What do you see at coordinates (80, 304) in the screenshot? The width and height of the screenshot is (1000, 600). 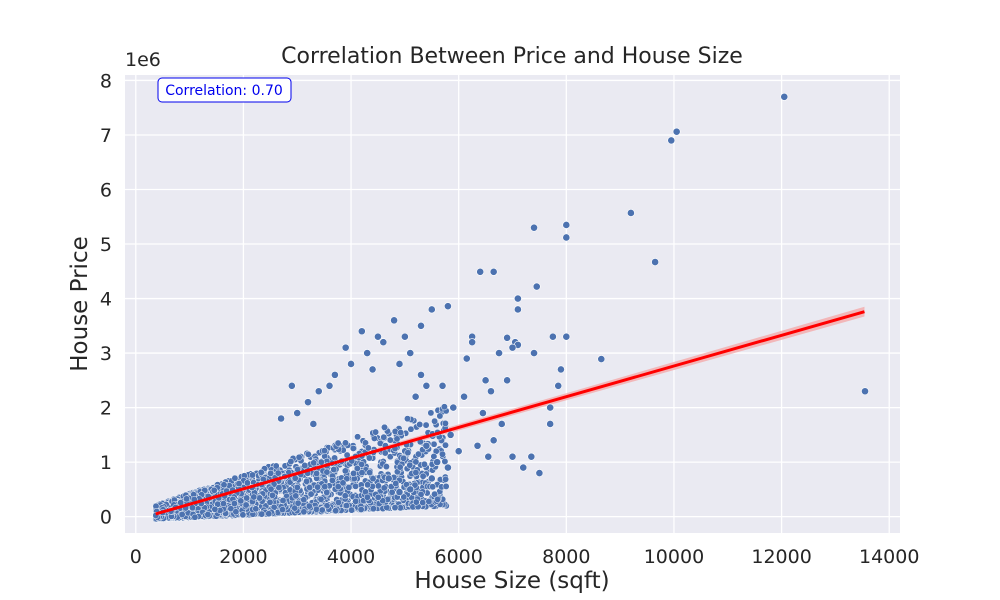 I see `y-axis-label: House Price` at bounding box center [80, 304].